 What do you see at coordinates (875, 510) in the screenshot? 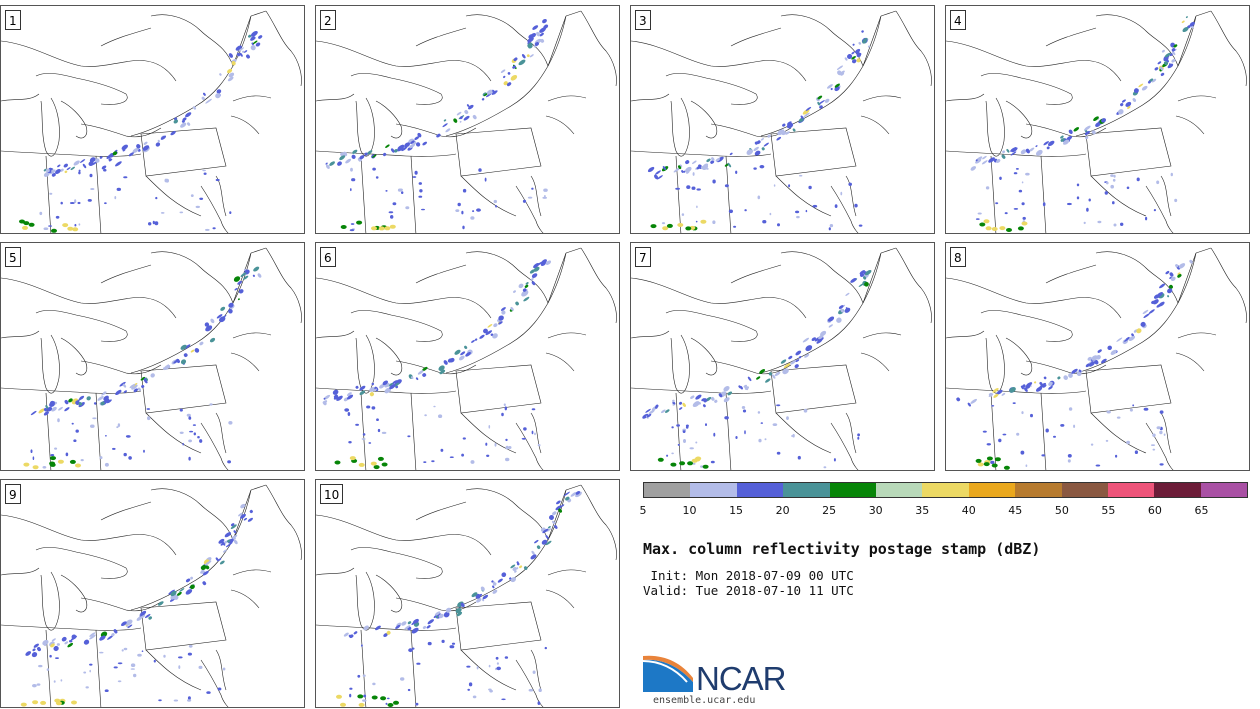
I see `colorbar-tick-label: 30` at bounding box center [875, 510].